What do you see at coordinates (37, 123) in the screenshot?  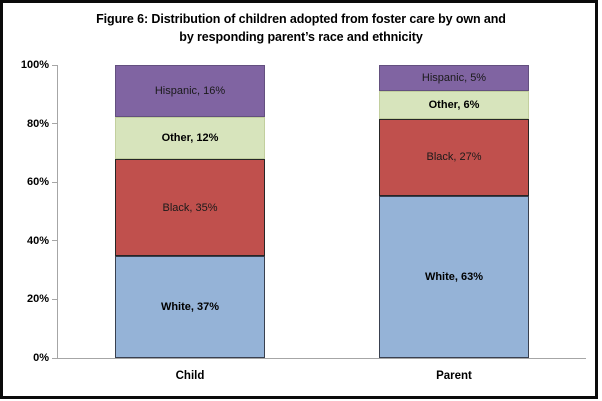 I see `y-axis-tick-label: 80%` at bounding box center [37, 123].